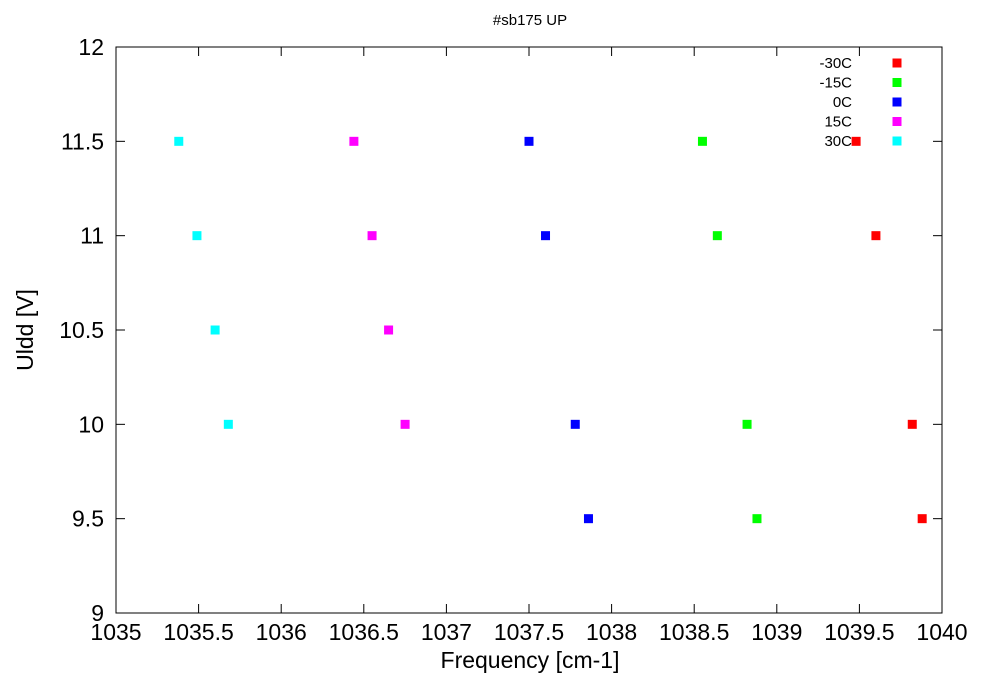 This screenshot has width=986, height=677. What do you see at coordinates (776, 632) in the screenshot?
I see `x-tick-label: 1039` at bounding box center [776, 632].